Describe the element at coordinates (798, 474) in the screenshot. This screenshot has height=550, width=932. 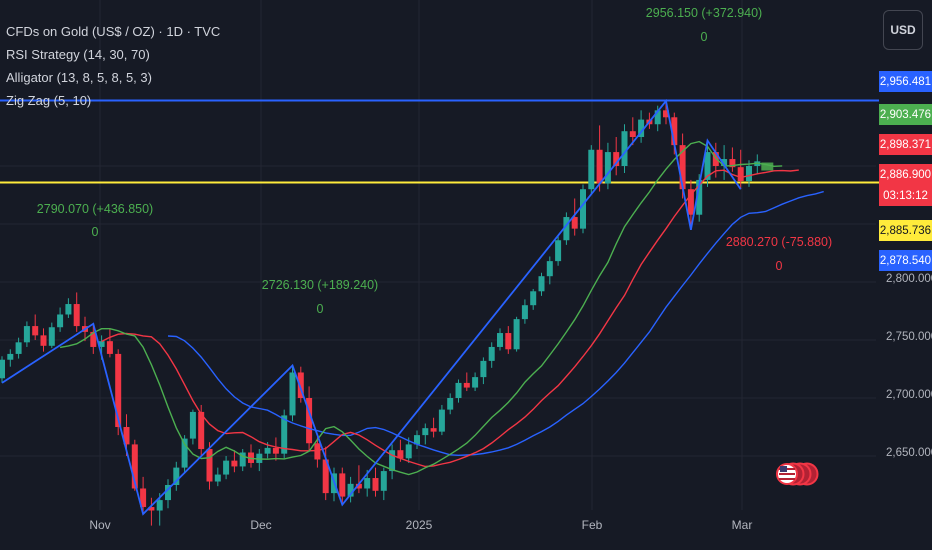
I see `economic-events` at that location.